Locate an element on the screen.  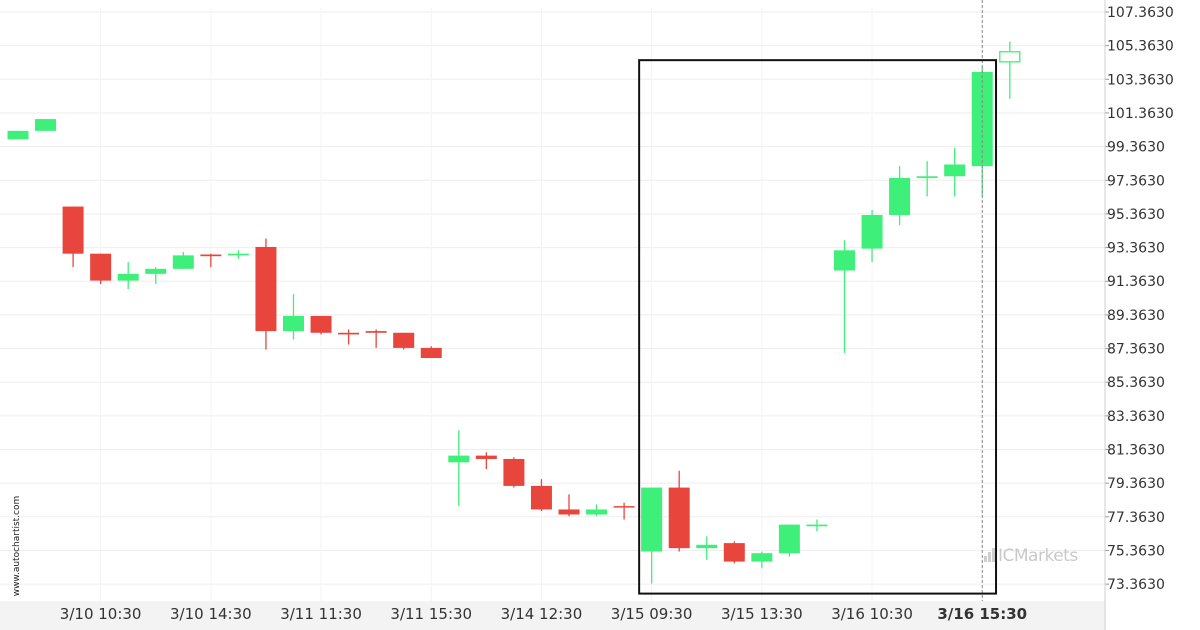
x-axis-band is located at coordinates (552, 615).